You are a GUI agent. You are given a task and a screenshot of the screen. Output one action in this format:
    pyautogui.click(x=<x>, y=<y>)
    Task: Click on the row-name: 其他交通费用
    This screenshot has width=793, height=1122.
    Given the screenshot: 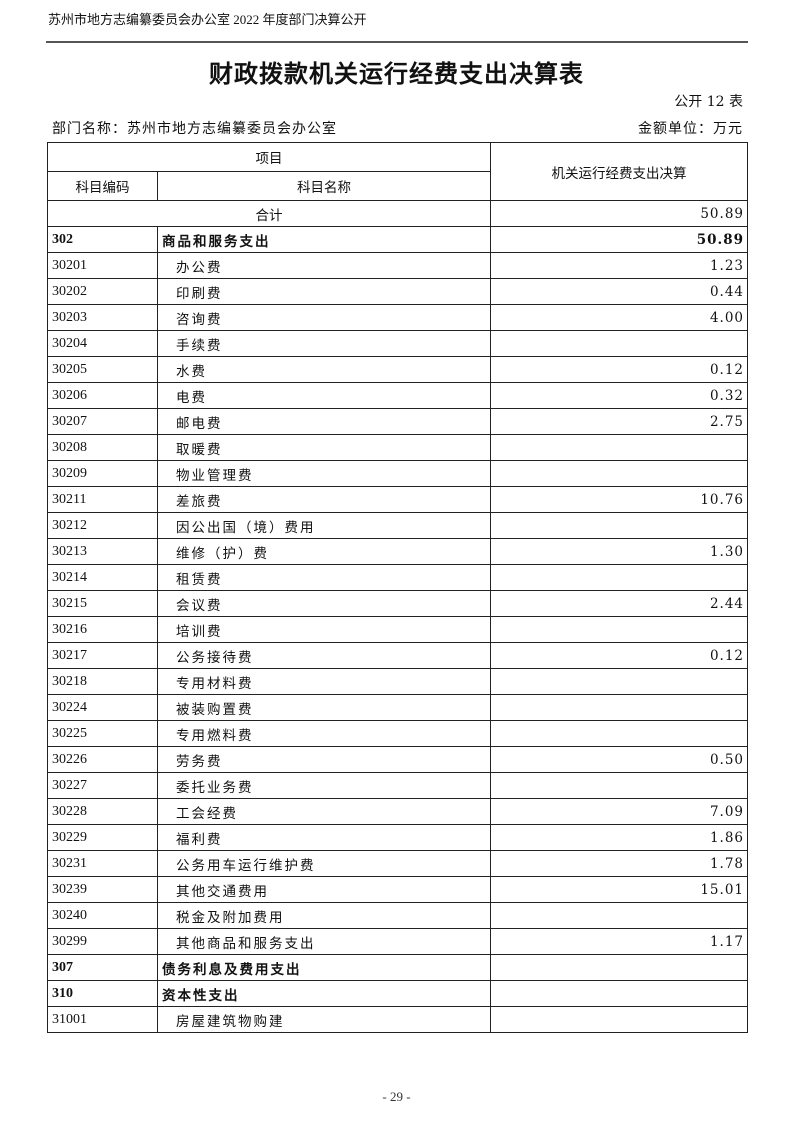 What is the action you would take?
    pyautogui.click(x=324, y=889)
    